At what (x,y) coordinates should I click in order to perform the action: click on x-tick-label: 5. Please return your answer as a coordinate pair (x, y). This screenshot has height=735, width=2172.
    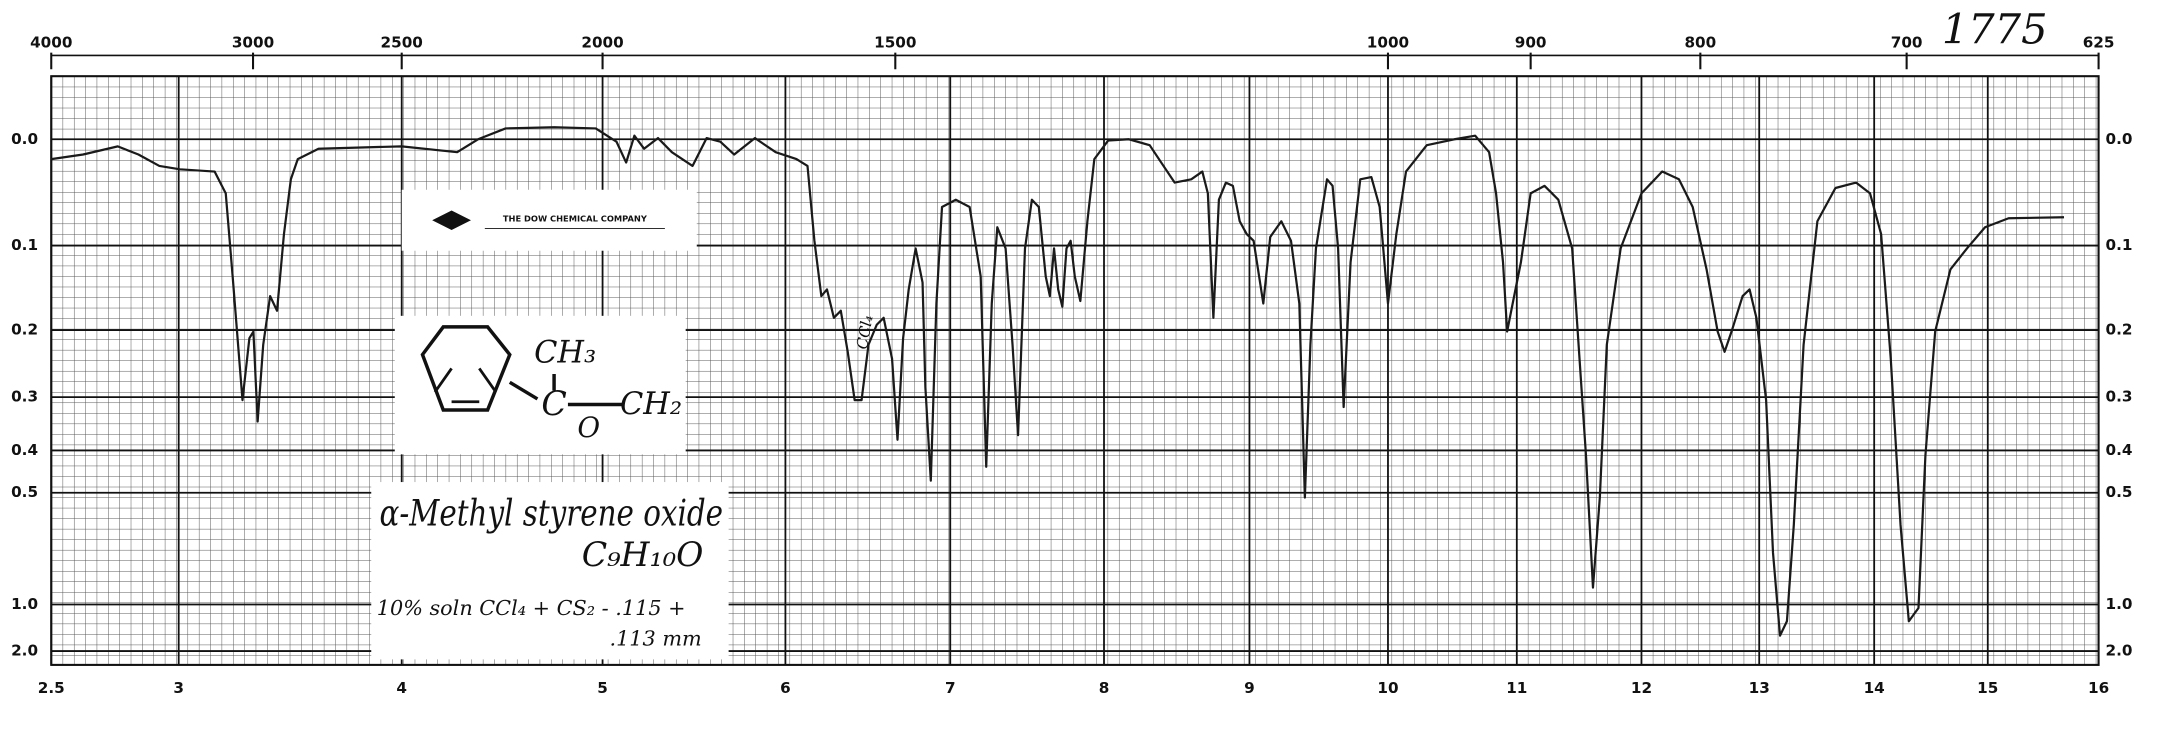
    Looking at the image, I should click on (602, 688).